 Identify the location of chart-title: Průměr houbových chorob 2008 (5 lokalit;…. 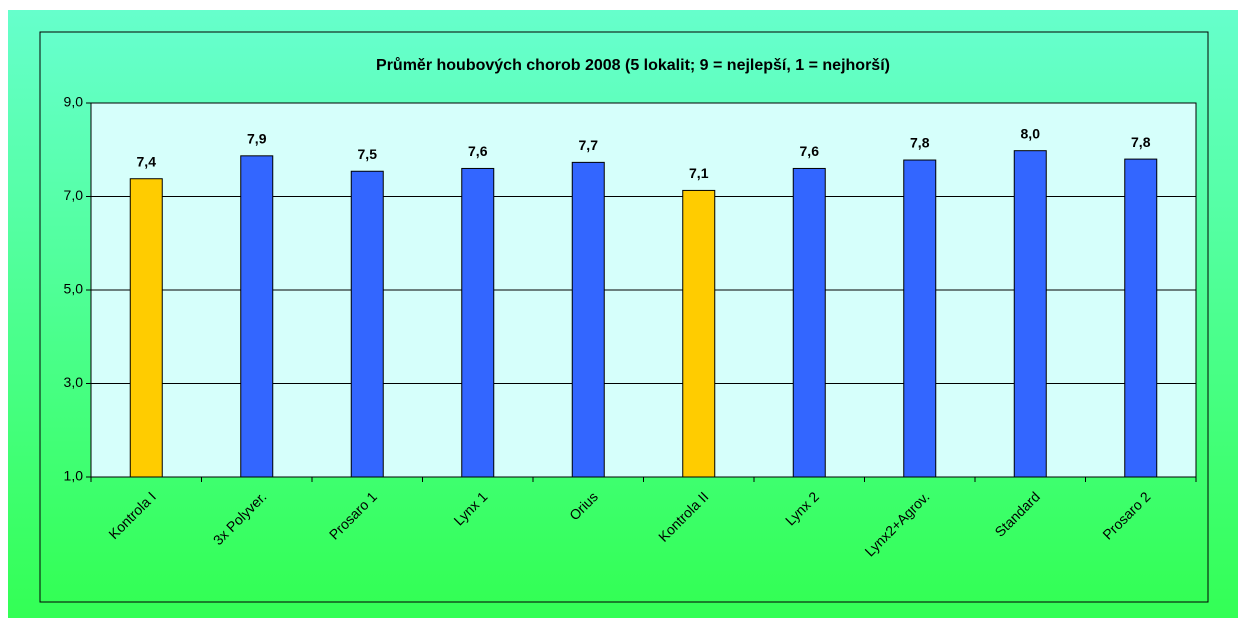
(633, 65).